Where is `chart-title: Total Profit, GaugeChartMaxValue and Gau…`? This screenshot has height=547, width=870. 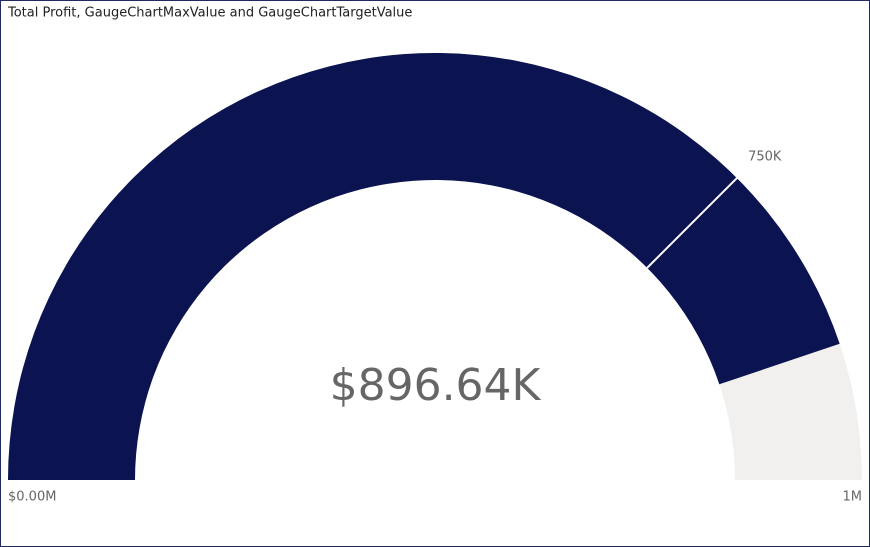
chart-title: Total Profit, GaugeChartMaxValue and Gau… is located at coordinates (209, 13).